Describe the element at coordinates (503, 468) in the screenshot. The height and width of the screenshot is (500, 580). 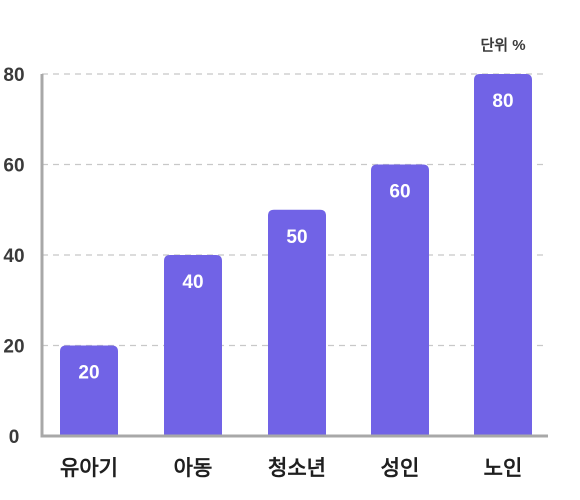
I see `x-category-label: 노인` at that location.